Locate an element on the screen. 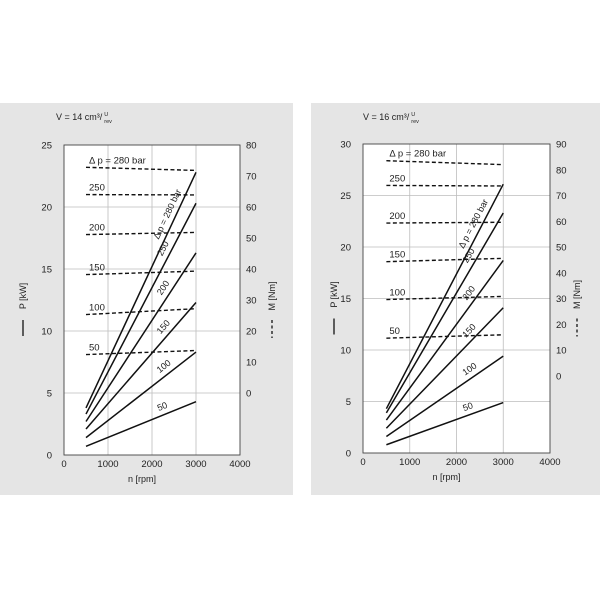 Image resolution: width=600 pixels, height=600 pixels. y-tick-label: 30 is located at coordinates (345, 145).